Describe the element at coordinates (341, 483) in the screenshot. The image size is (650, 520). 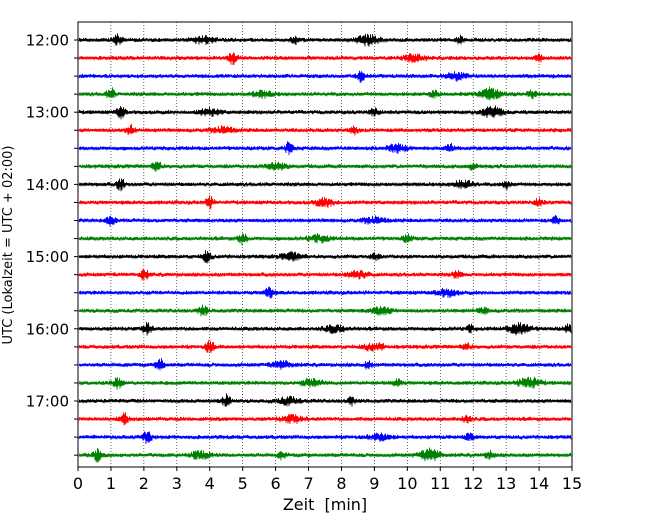
I see `x-tick-label: 8` at that location.